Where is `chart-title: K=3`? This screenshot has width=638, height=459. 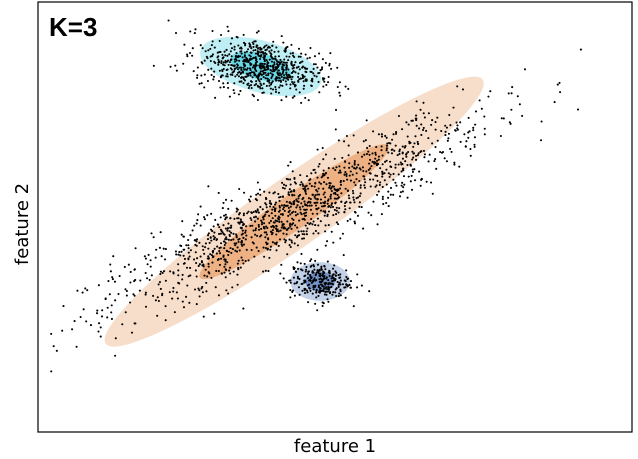 chart-title: K=3 is located at coordinates (73, 27).